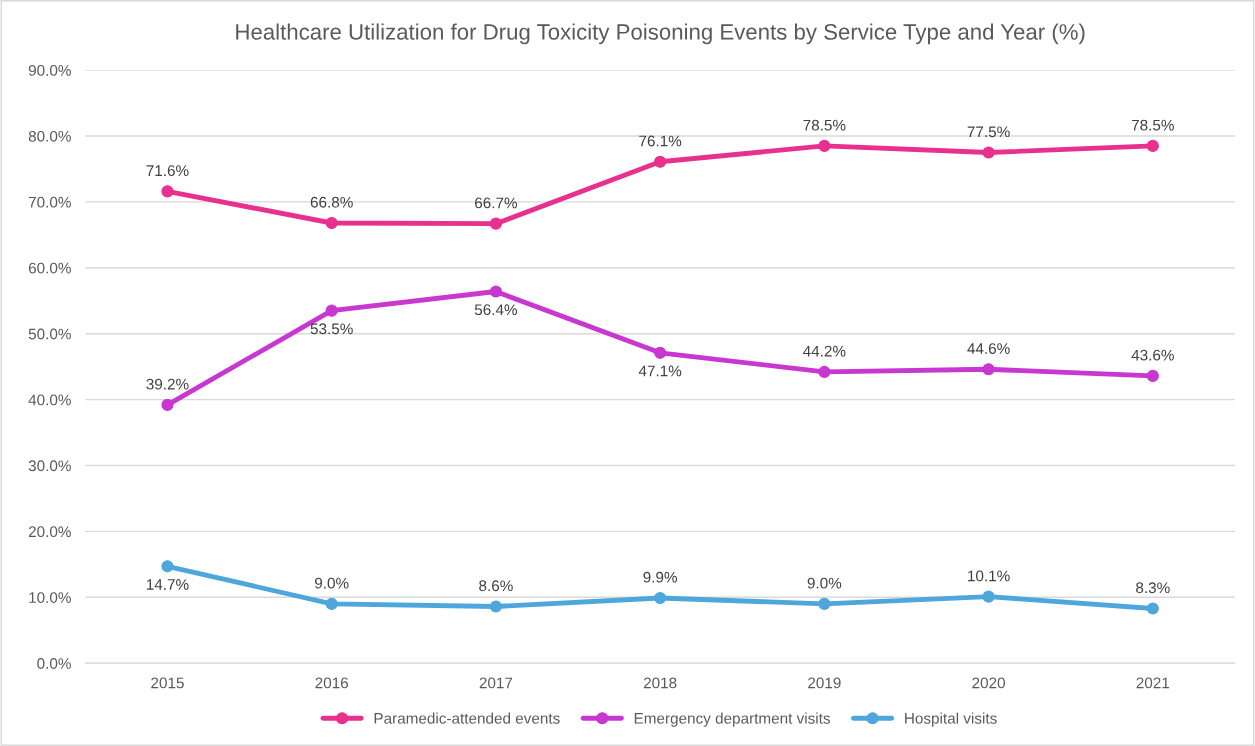  I want to click on data-label: 76.1%, so click(660, 141).